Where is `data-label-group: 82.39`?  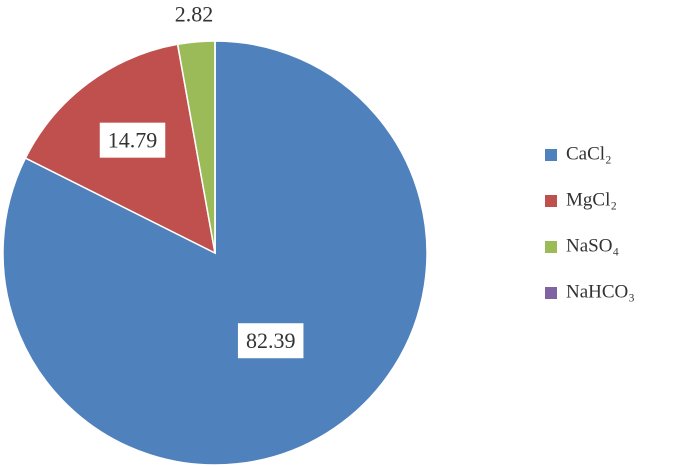
data-label-group: 82.39 is located at coordinates (270, 341).